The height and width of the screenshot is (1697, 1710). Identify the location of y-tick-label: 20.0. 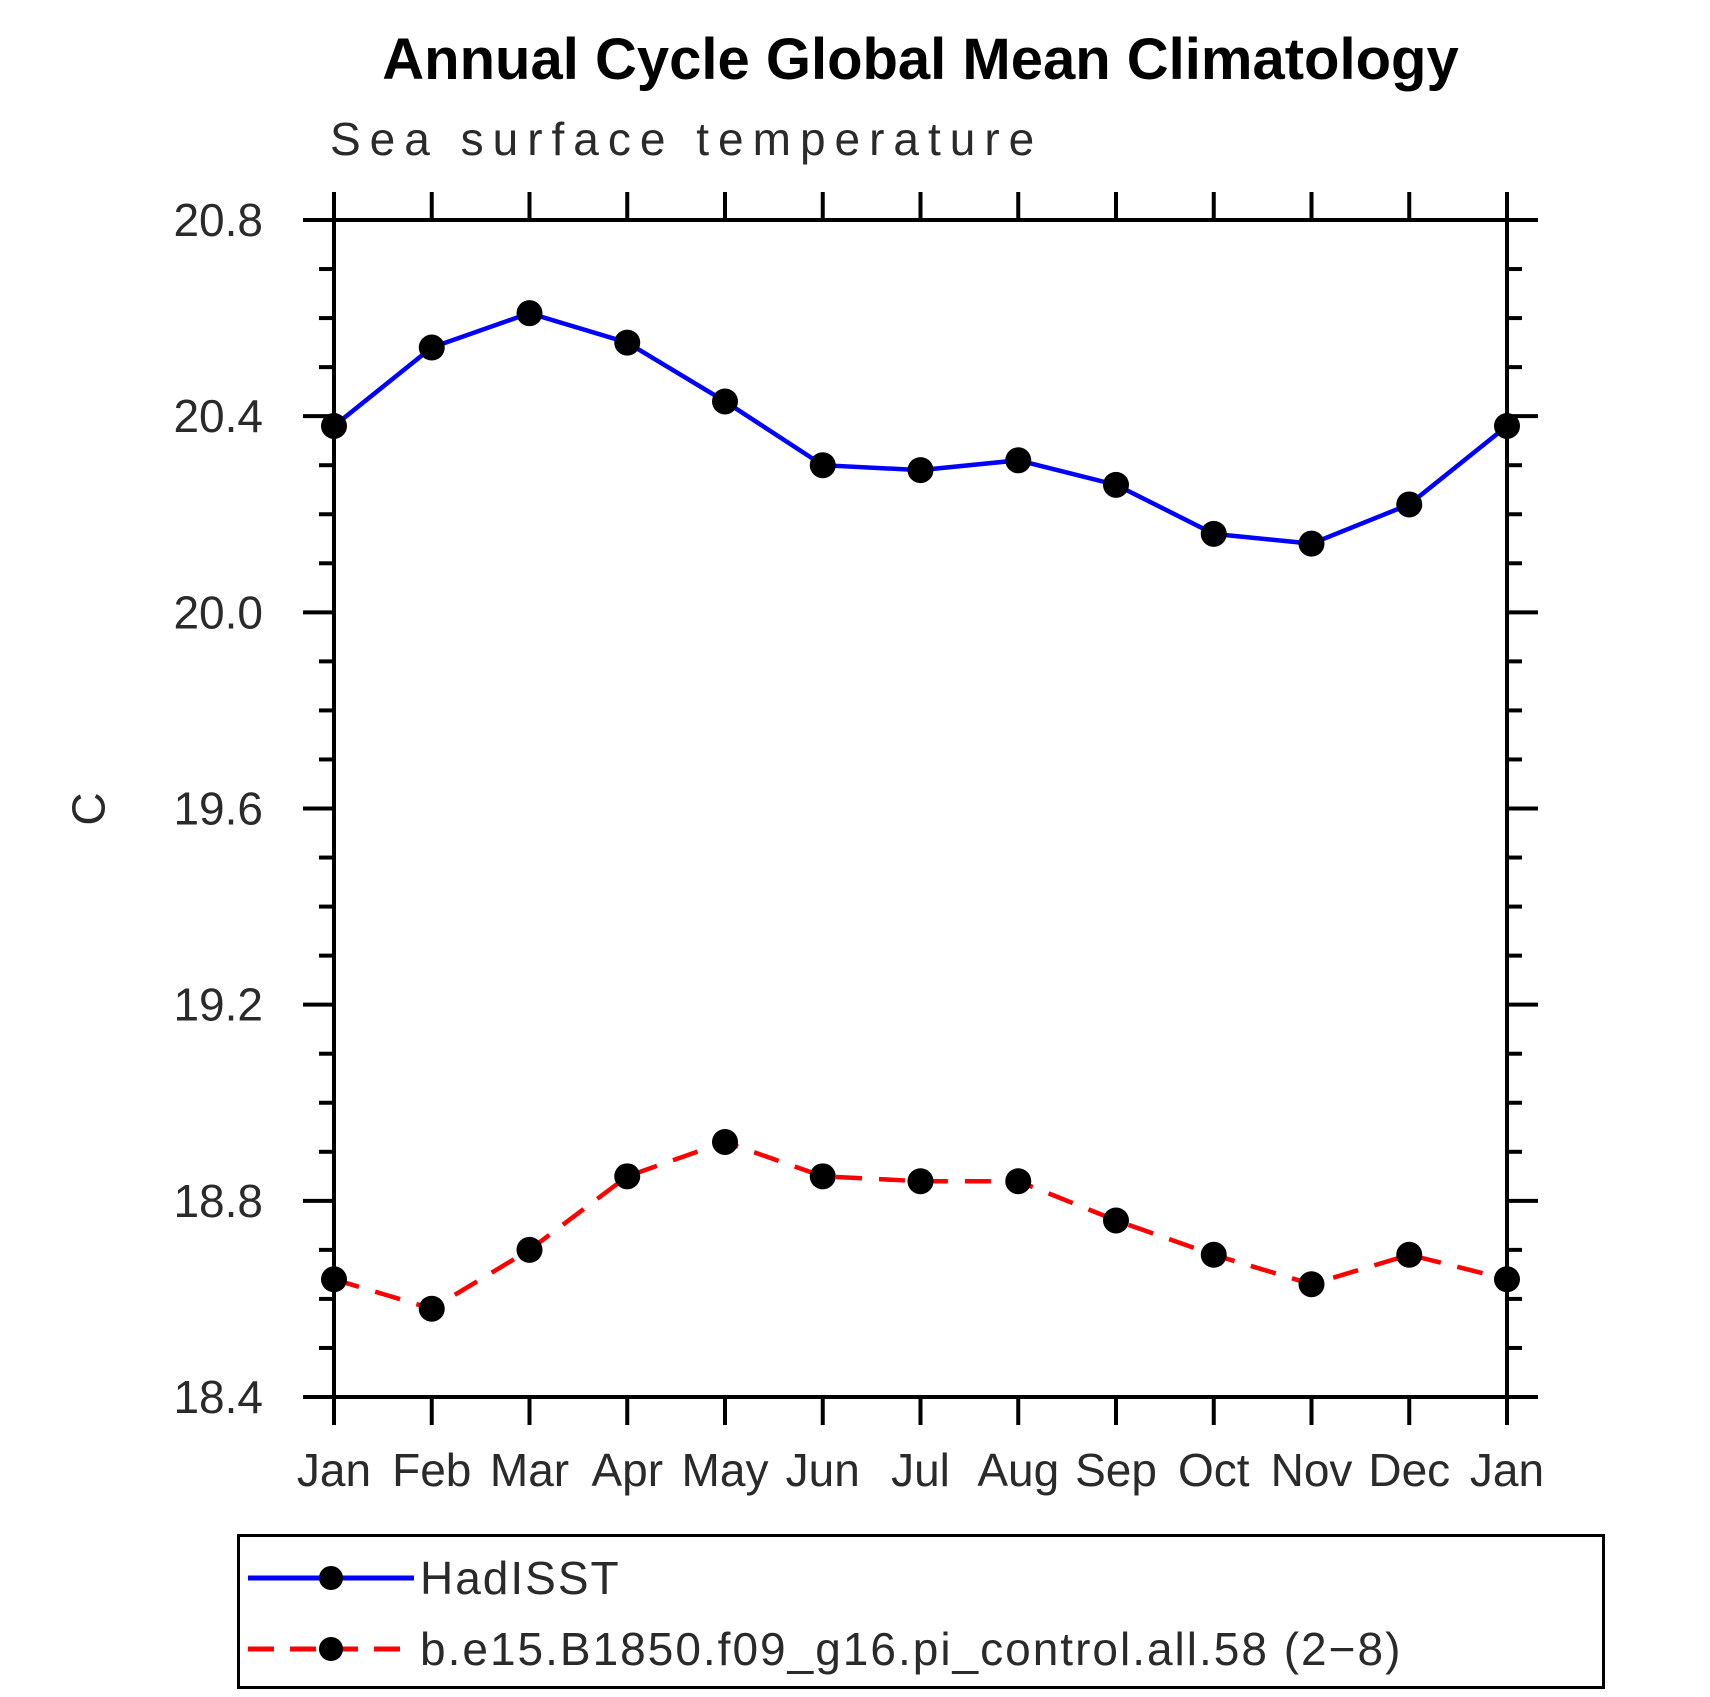
(218, 612).